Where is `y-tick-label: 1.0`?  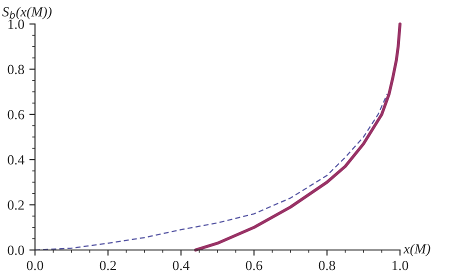 y-tick-label: 1.0 is located at coordinates (16, 25).